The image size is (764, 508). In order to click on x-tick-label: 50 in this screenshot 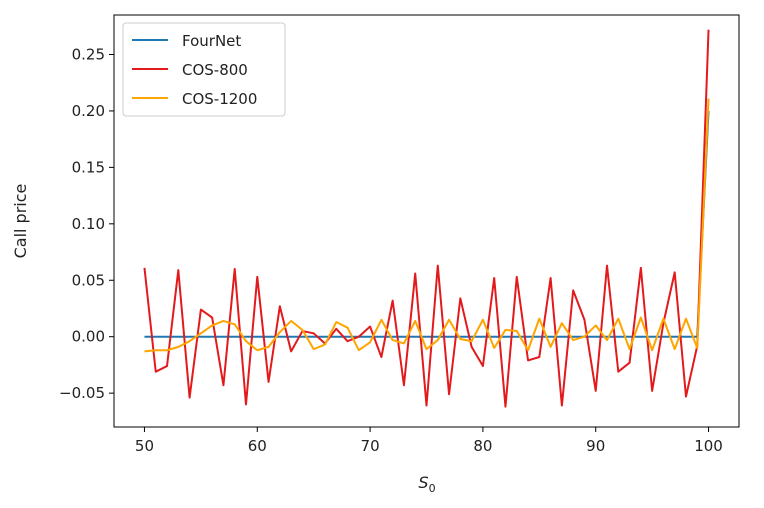, I will do `click(144, 446)`.